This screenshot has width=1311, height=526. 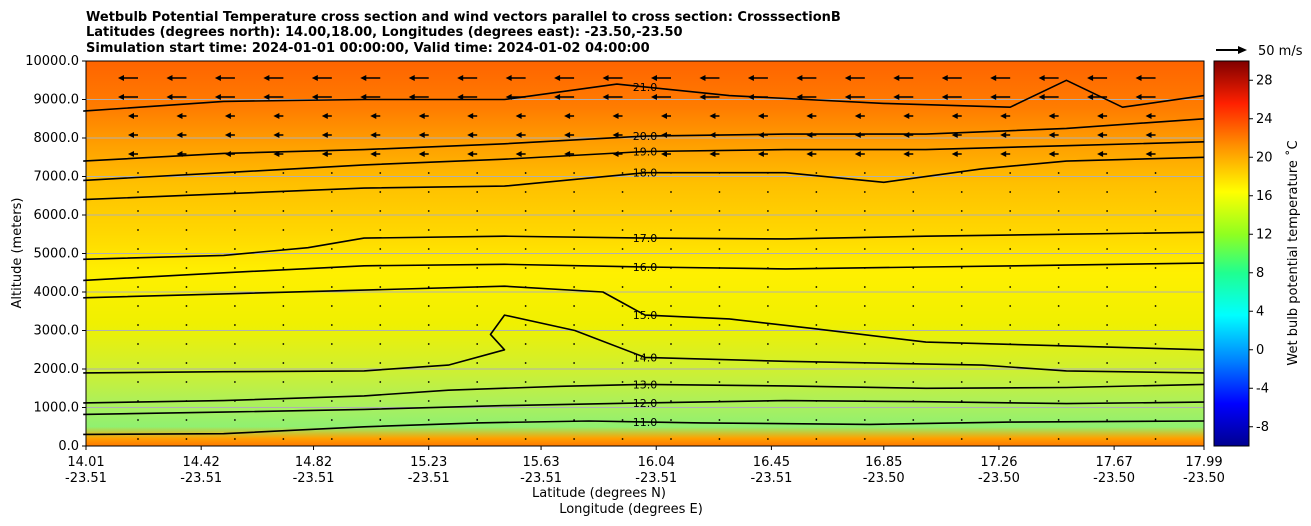 I want to click on contour-label: 11.0, so click(x=645, y=422).